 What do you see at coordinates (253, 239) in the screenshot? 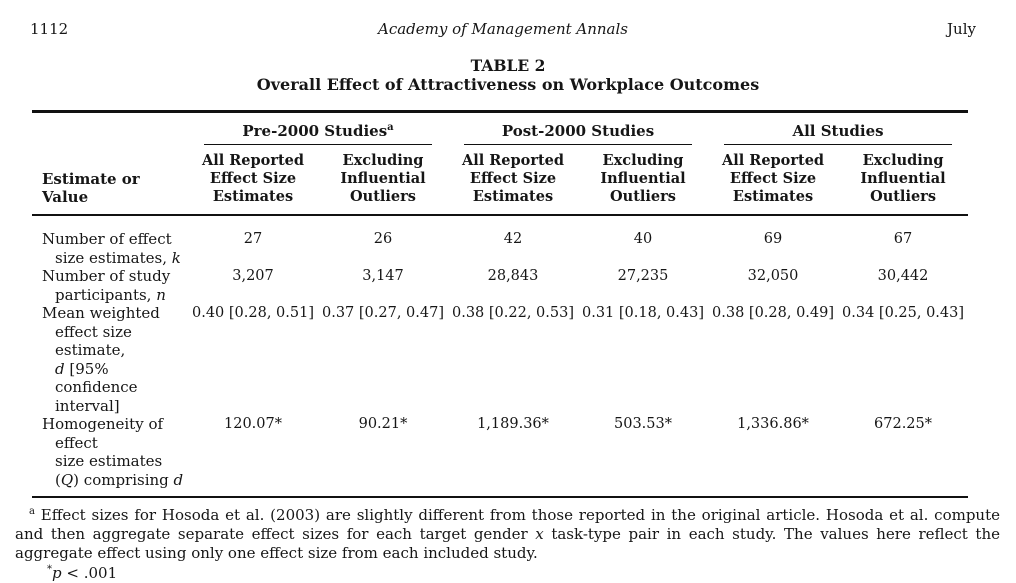
I see `value-cell: 27` at bounding box center [253, 239].